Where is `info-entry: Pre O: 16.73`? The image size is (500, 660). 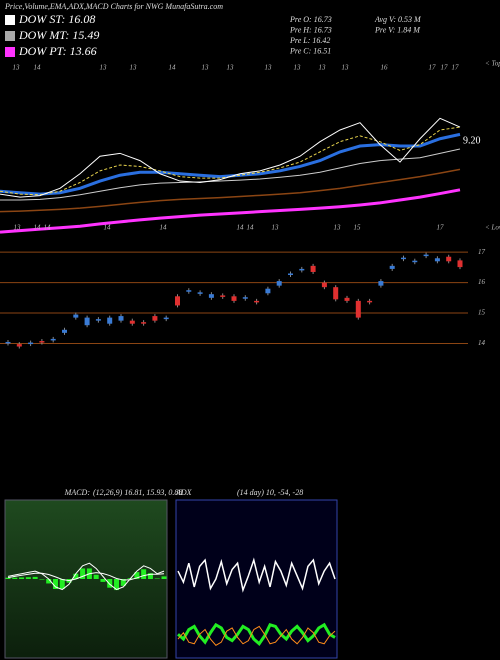
info-entry: Pre O: 16.73 is located at coordinates (310, 19).